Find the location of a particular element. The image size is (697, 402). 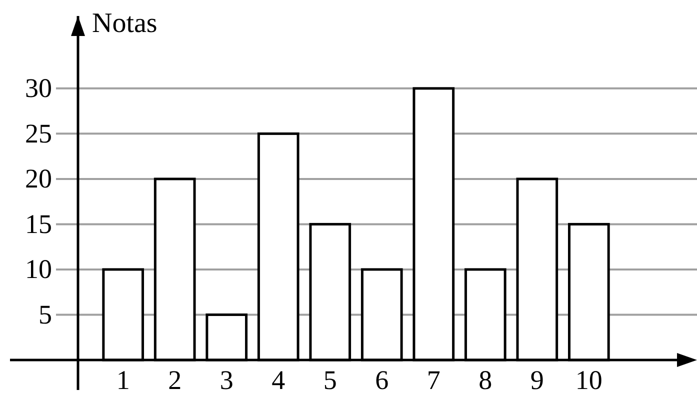

y-tick-label: 10 is located at coordinates (38, 269).